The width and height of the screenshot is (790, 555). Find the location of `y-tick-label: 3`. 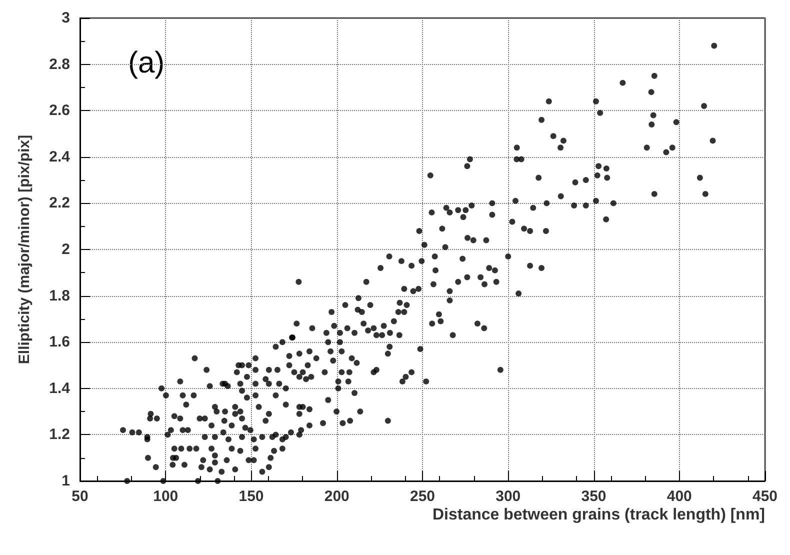

y-tick-label: 3 is located at coordinates (66, 18).